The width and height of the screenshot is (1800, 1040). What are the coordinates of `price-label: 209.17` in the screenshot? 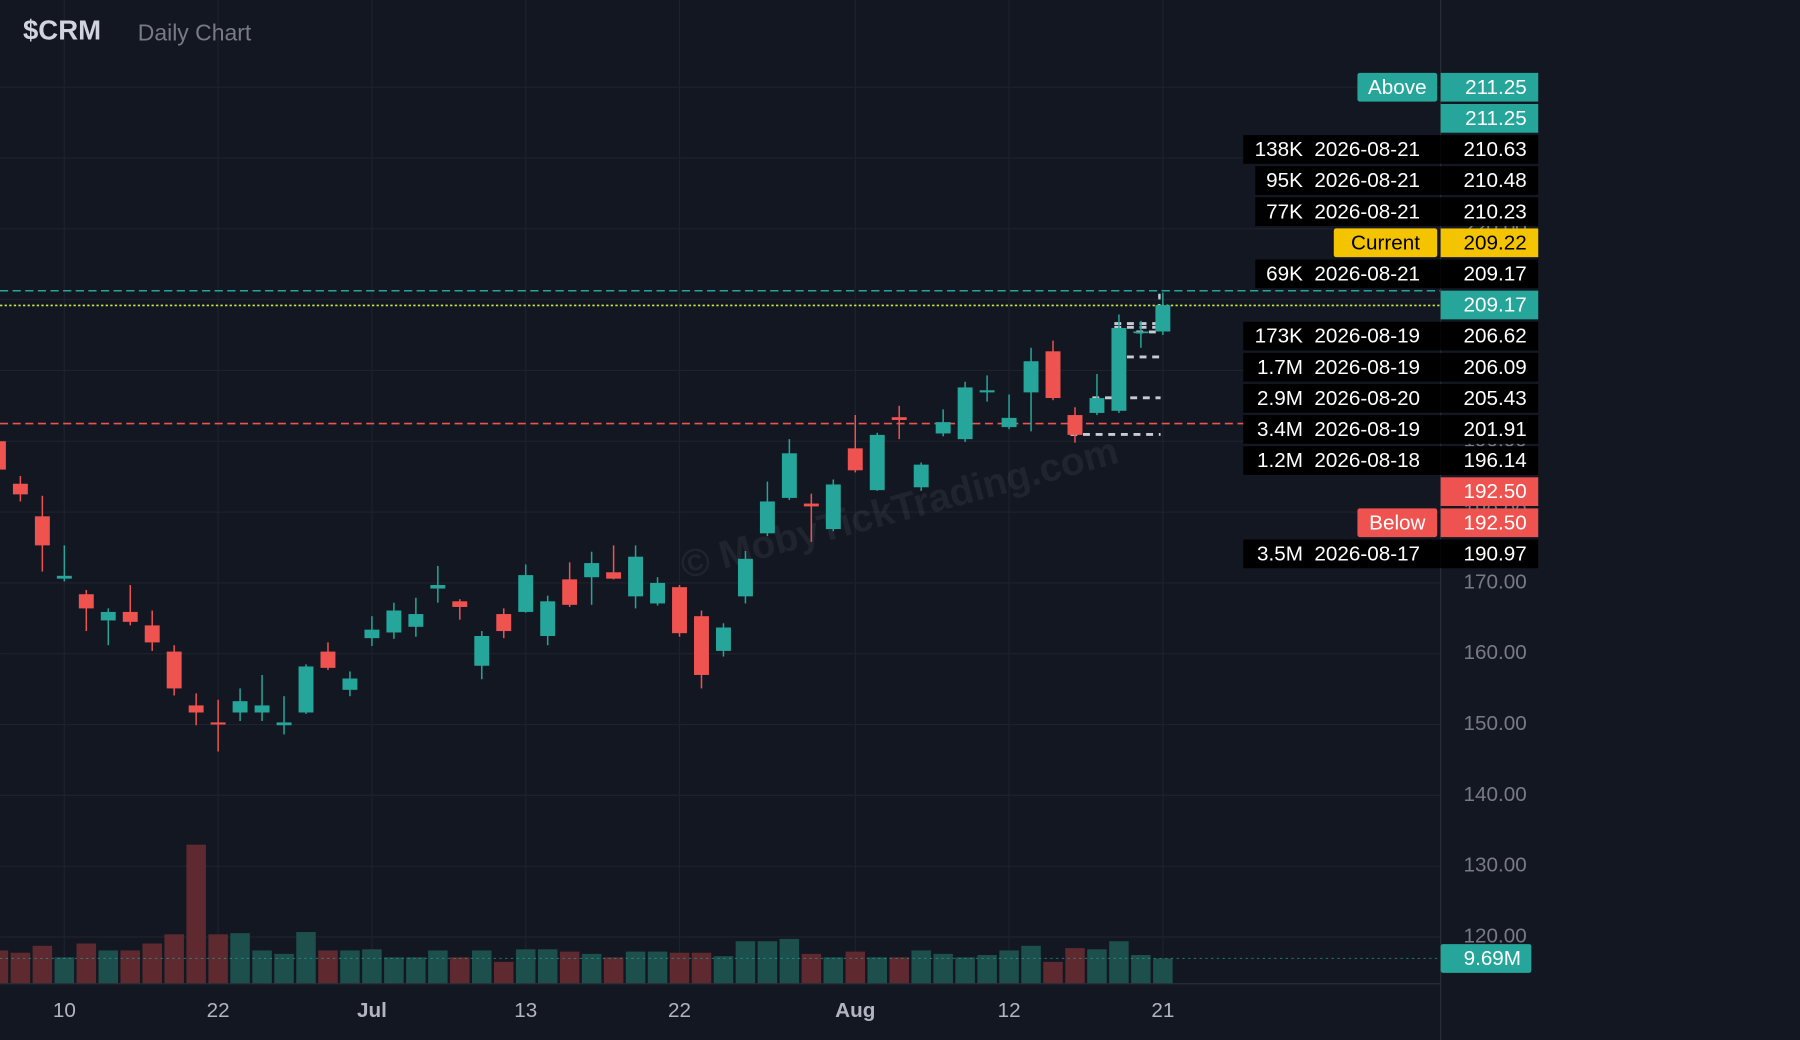 It's located at (1495, 305).